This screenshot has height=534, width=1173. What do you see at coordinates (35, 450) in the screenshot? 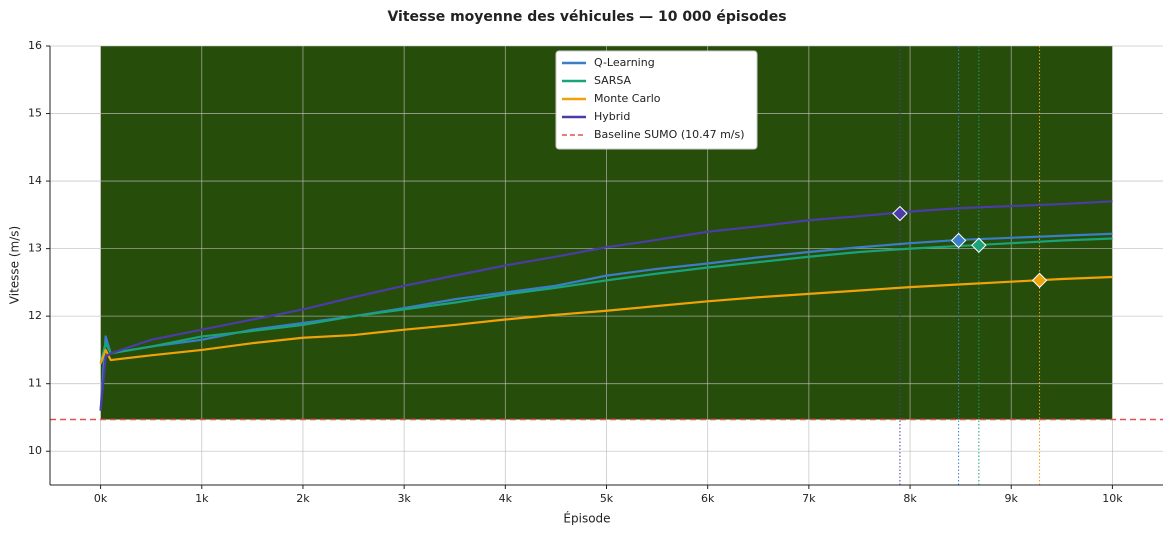
I see `y-tick-label: 10` at bounding box center [35, 450].